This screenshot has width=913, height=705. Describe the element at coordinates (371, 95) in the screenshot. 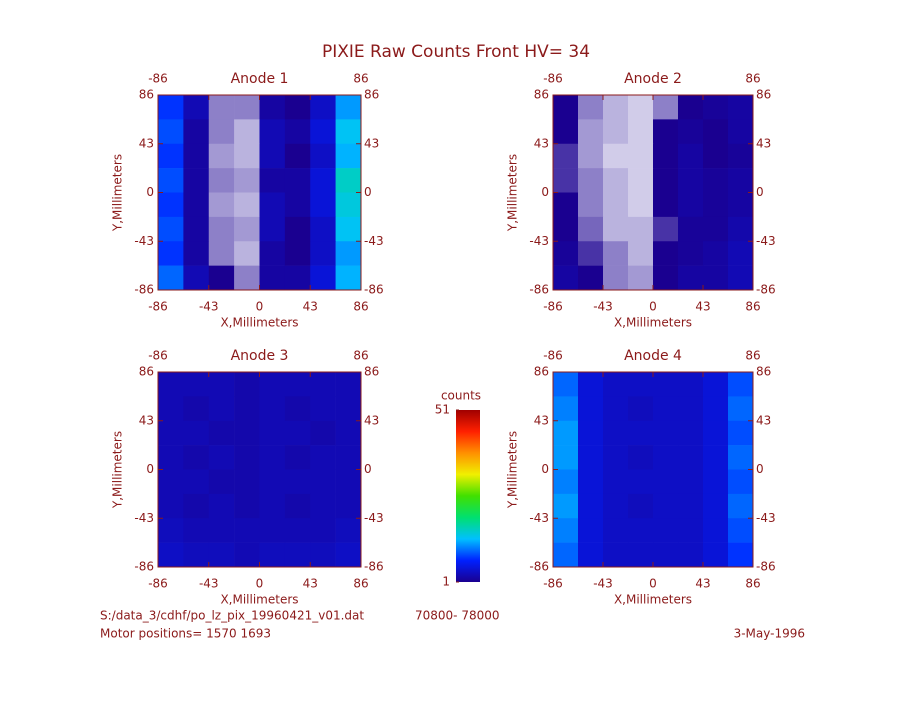

I see `y-tick-label-right: 86` at that location.